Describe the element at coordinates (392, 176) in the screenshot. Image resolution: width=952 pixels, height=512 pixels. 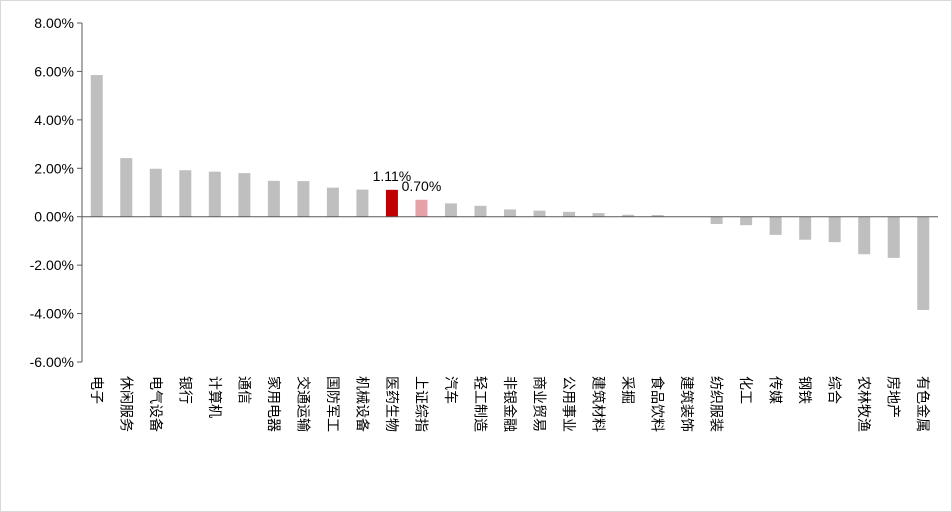
I see `data-label: 1.11%` at that location.